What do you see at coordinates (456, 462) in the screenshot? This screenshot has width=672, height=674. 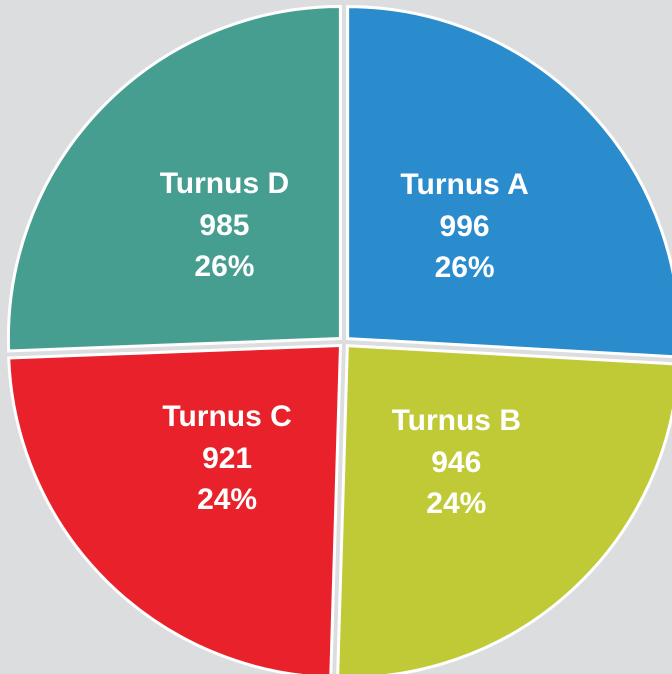 I see `slice-value: 946` at bounding box center [456, 462].